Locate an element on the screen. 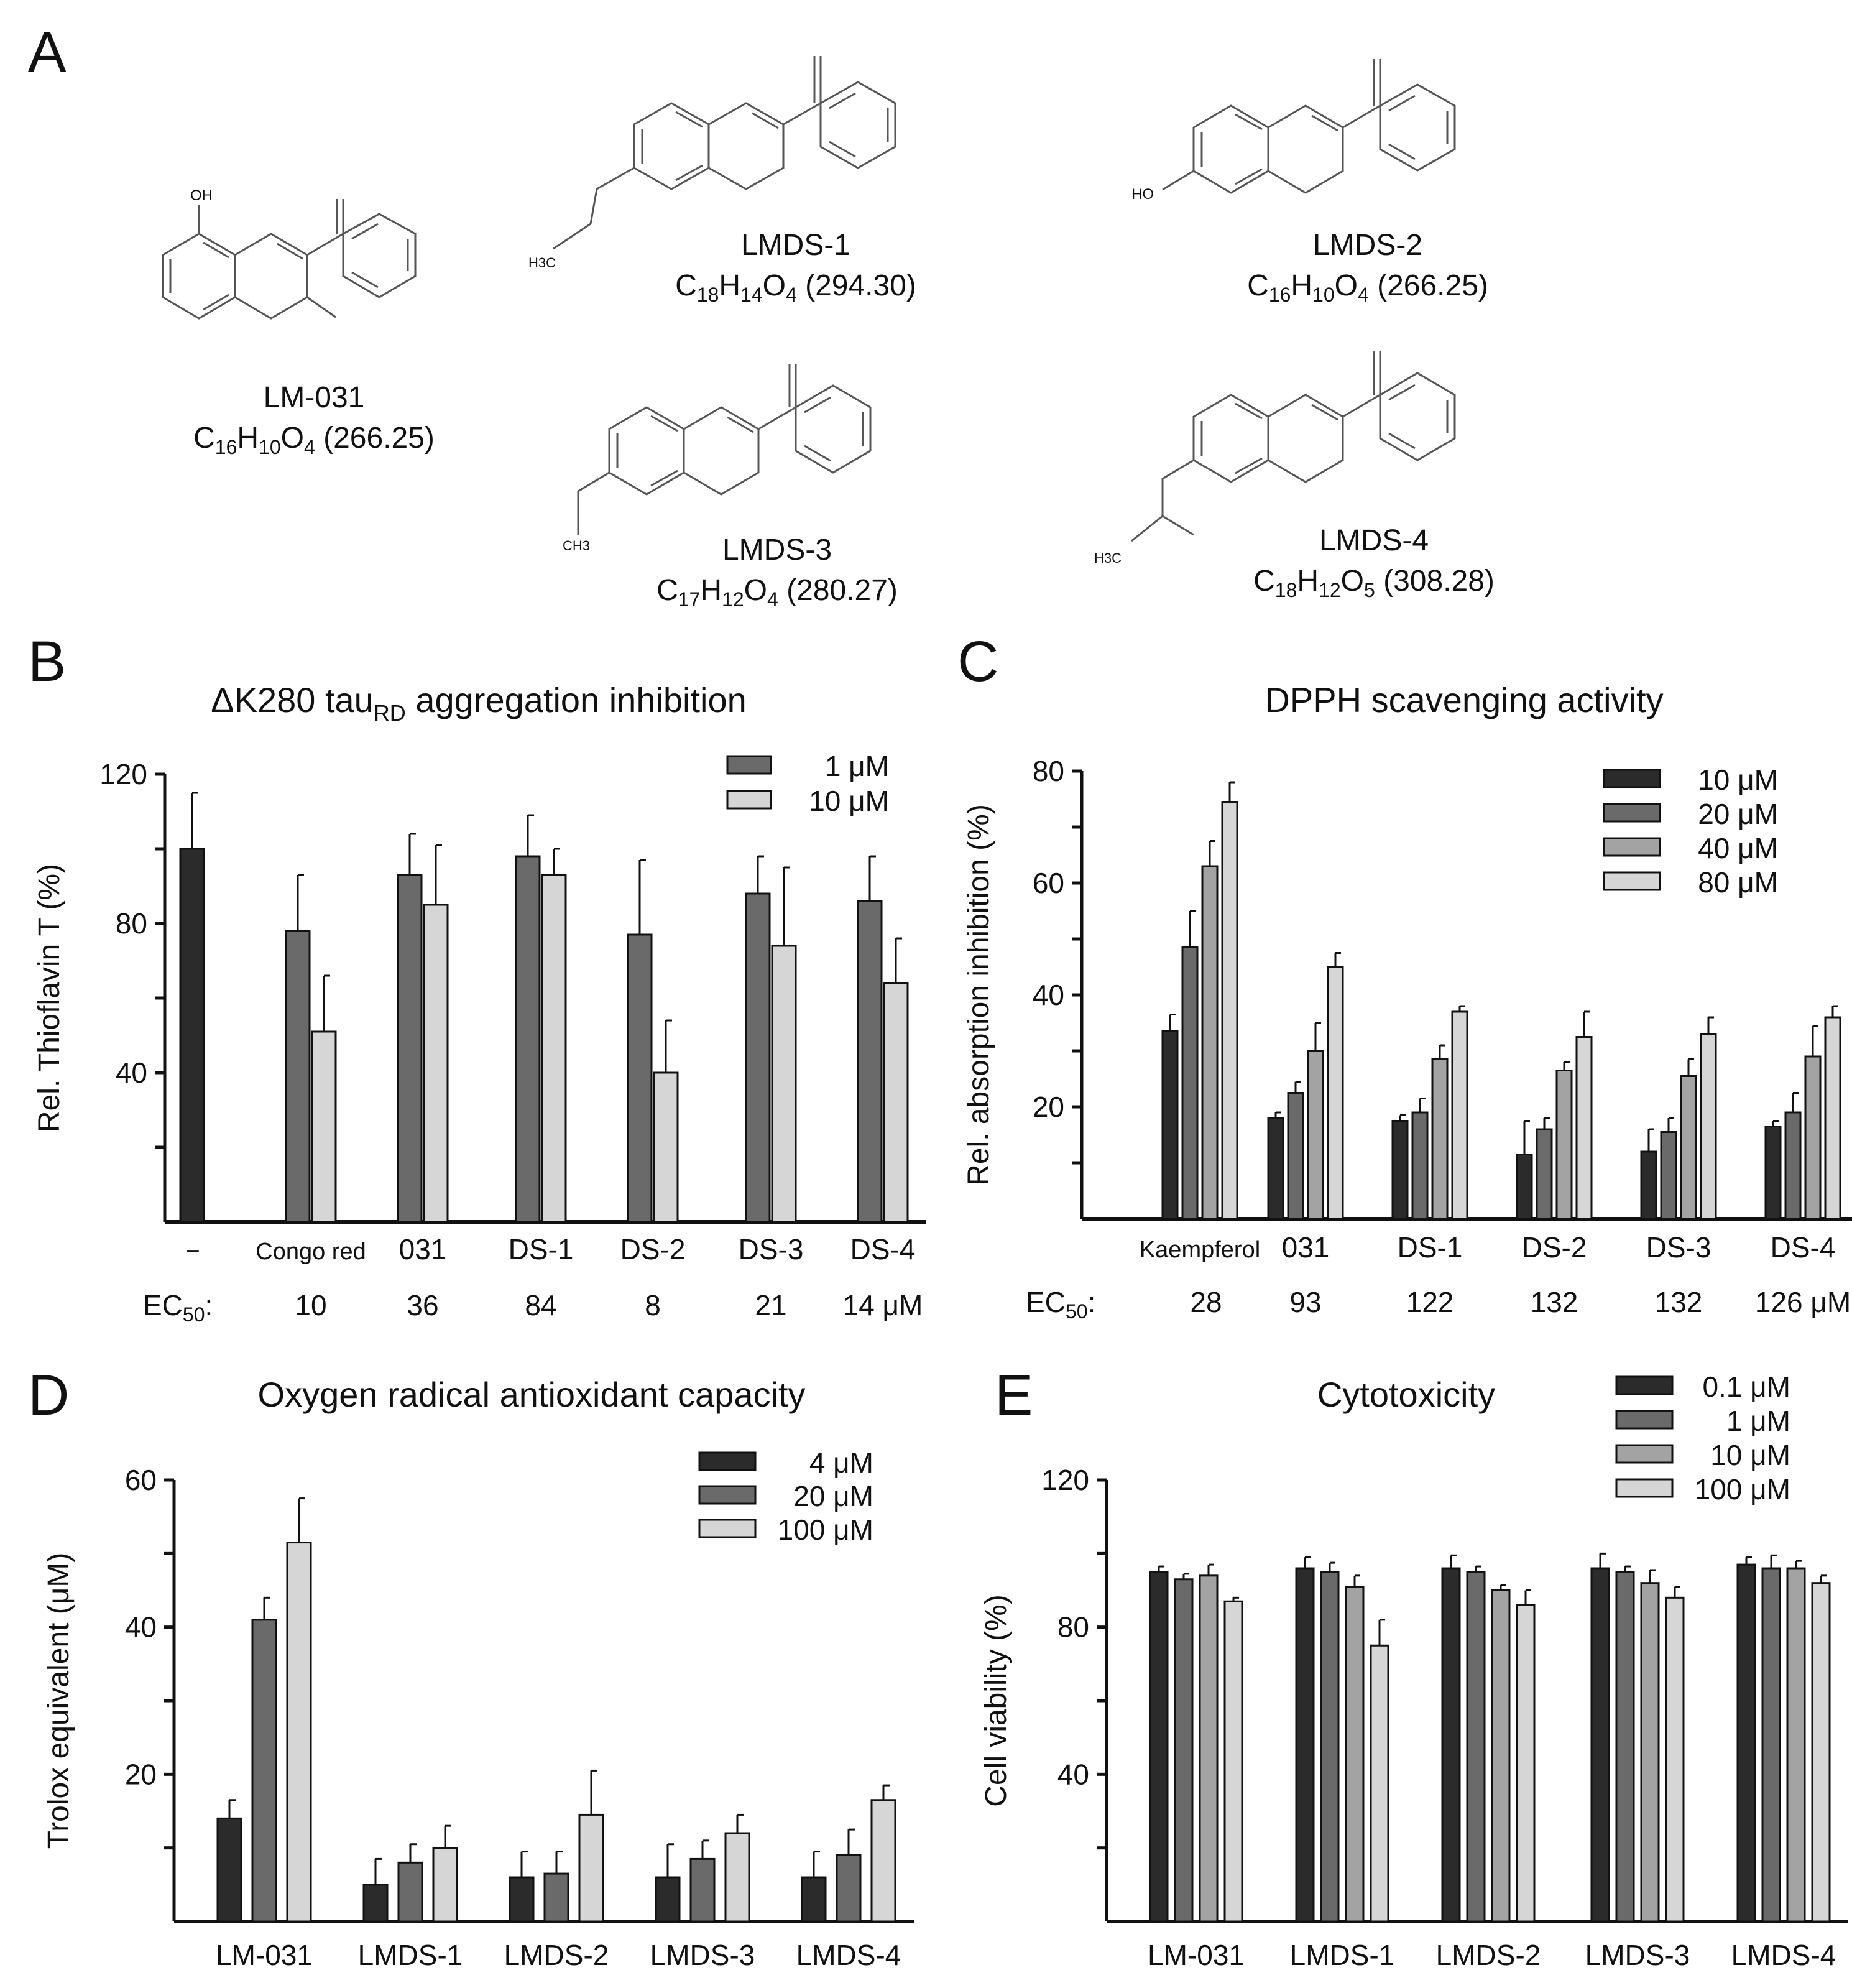  y-axis-label: Rel. Thioflavin T (%) is located at coordinates (49, 998).